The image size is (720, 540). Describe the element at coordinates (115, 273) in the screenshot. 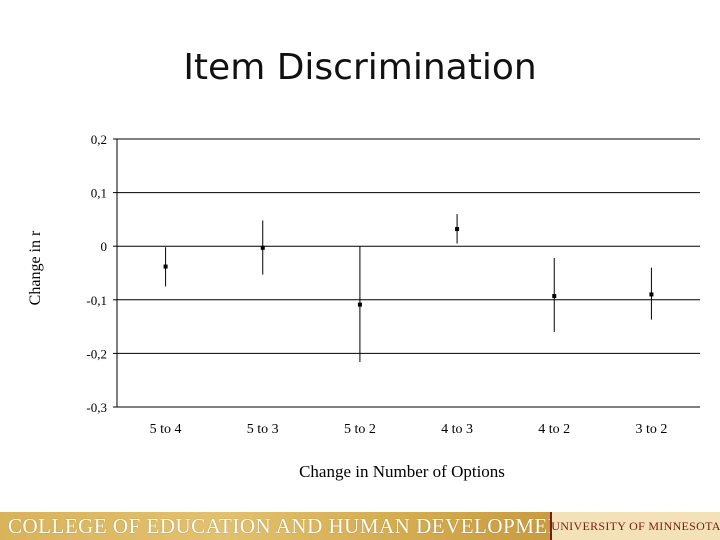

I see `axes` at that location.